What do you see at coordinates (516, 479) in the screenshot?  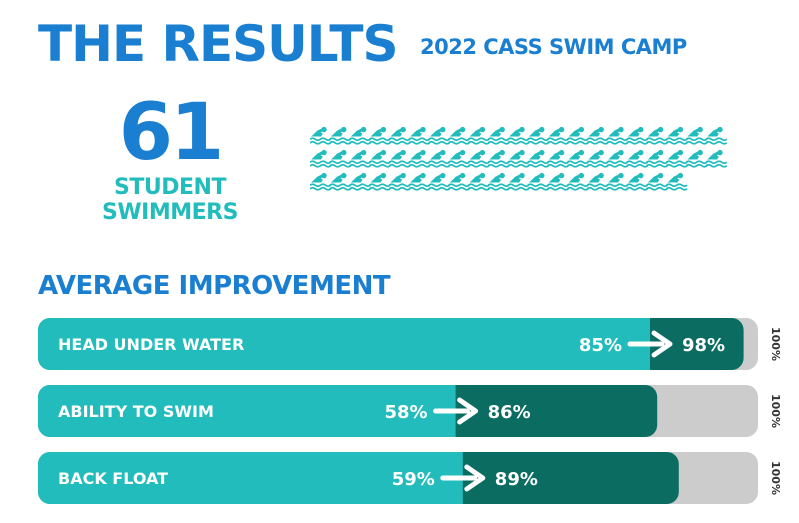 I see `after-value-label: 89%` at bounding box center [516, 479].